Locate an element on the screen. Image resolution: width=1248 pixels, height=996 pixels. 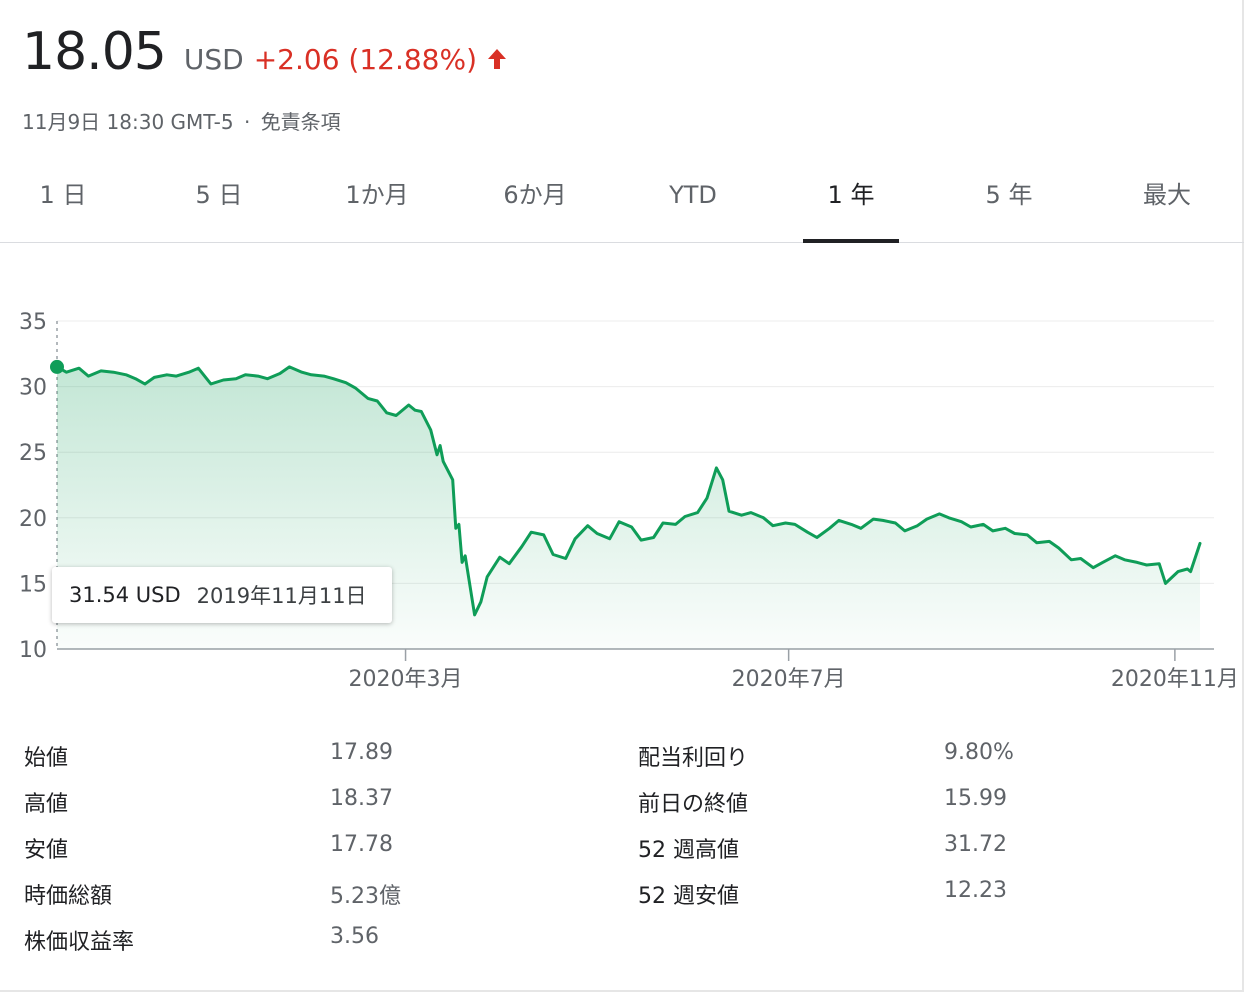
y-tick-label: 35 is located at coordinates (33, 322).